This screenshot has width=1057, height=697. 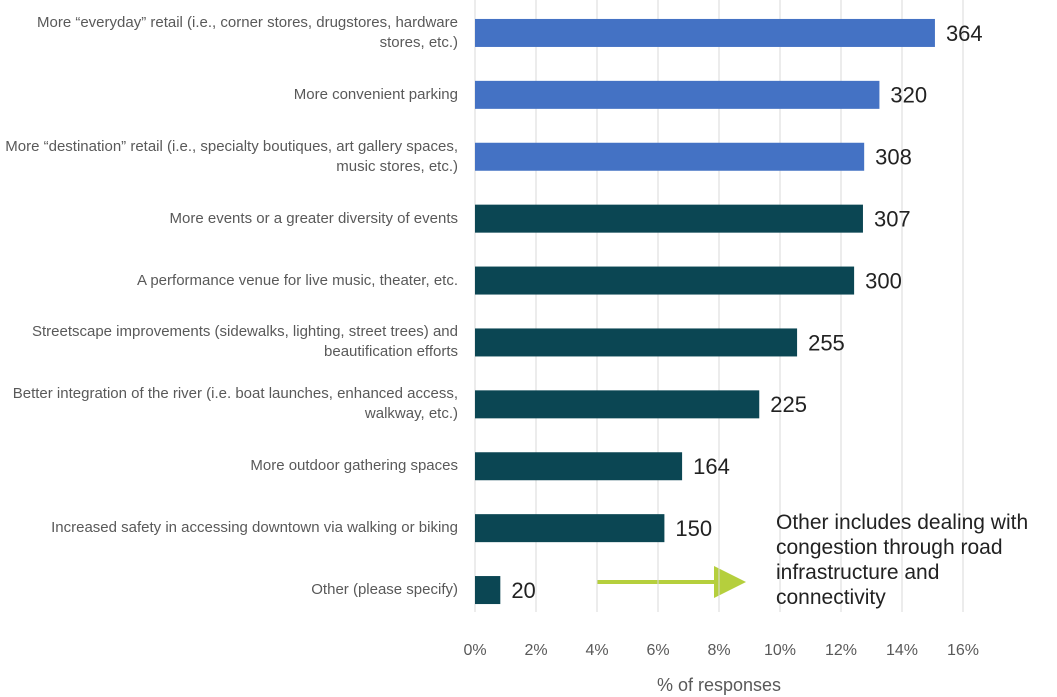 I want to click on x-tick-label: 0%, so click(x=474, y=650).